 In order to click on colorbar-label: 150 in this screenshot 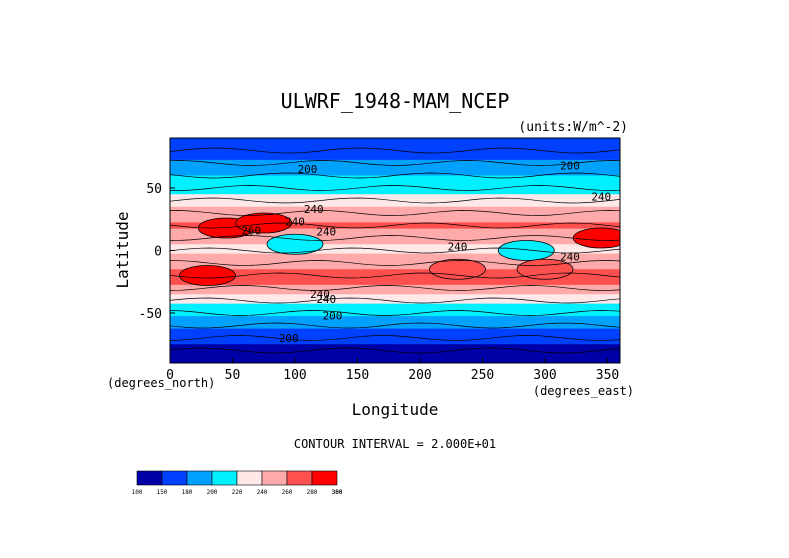, I will do `click(162, 492)`.